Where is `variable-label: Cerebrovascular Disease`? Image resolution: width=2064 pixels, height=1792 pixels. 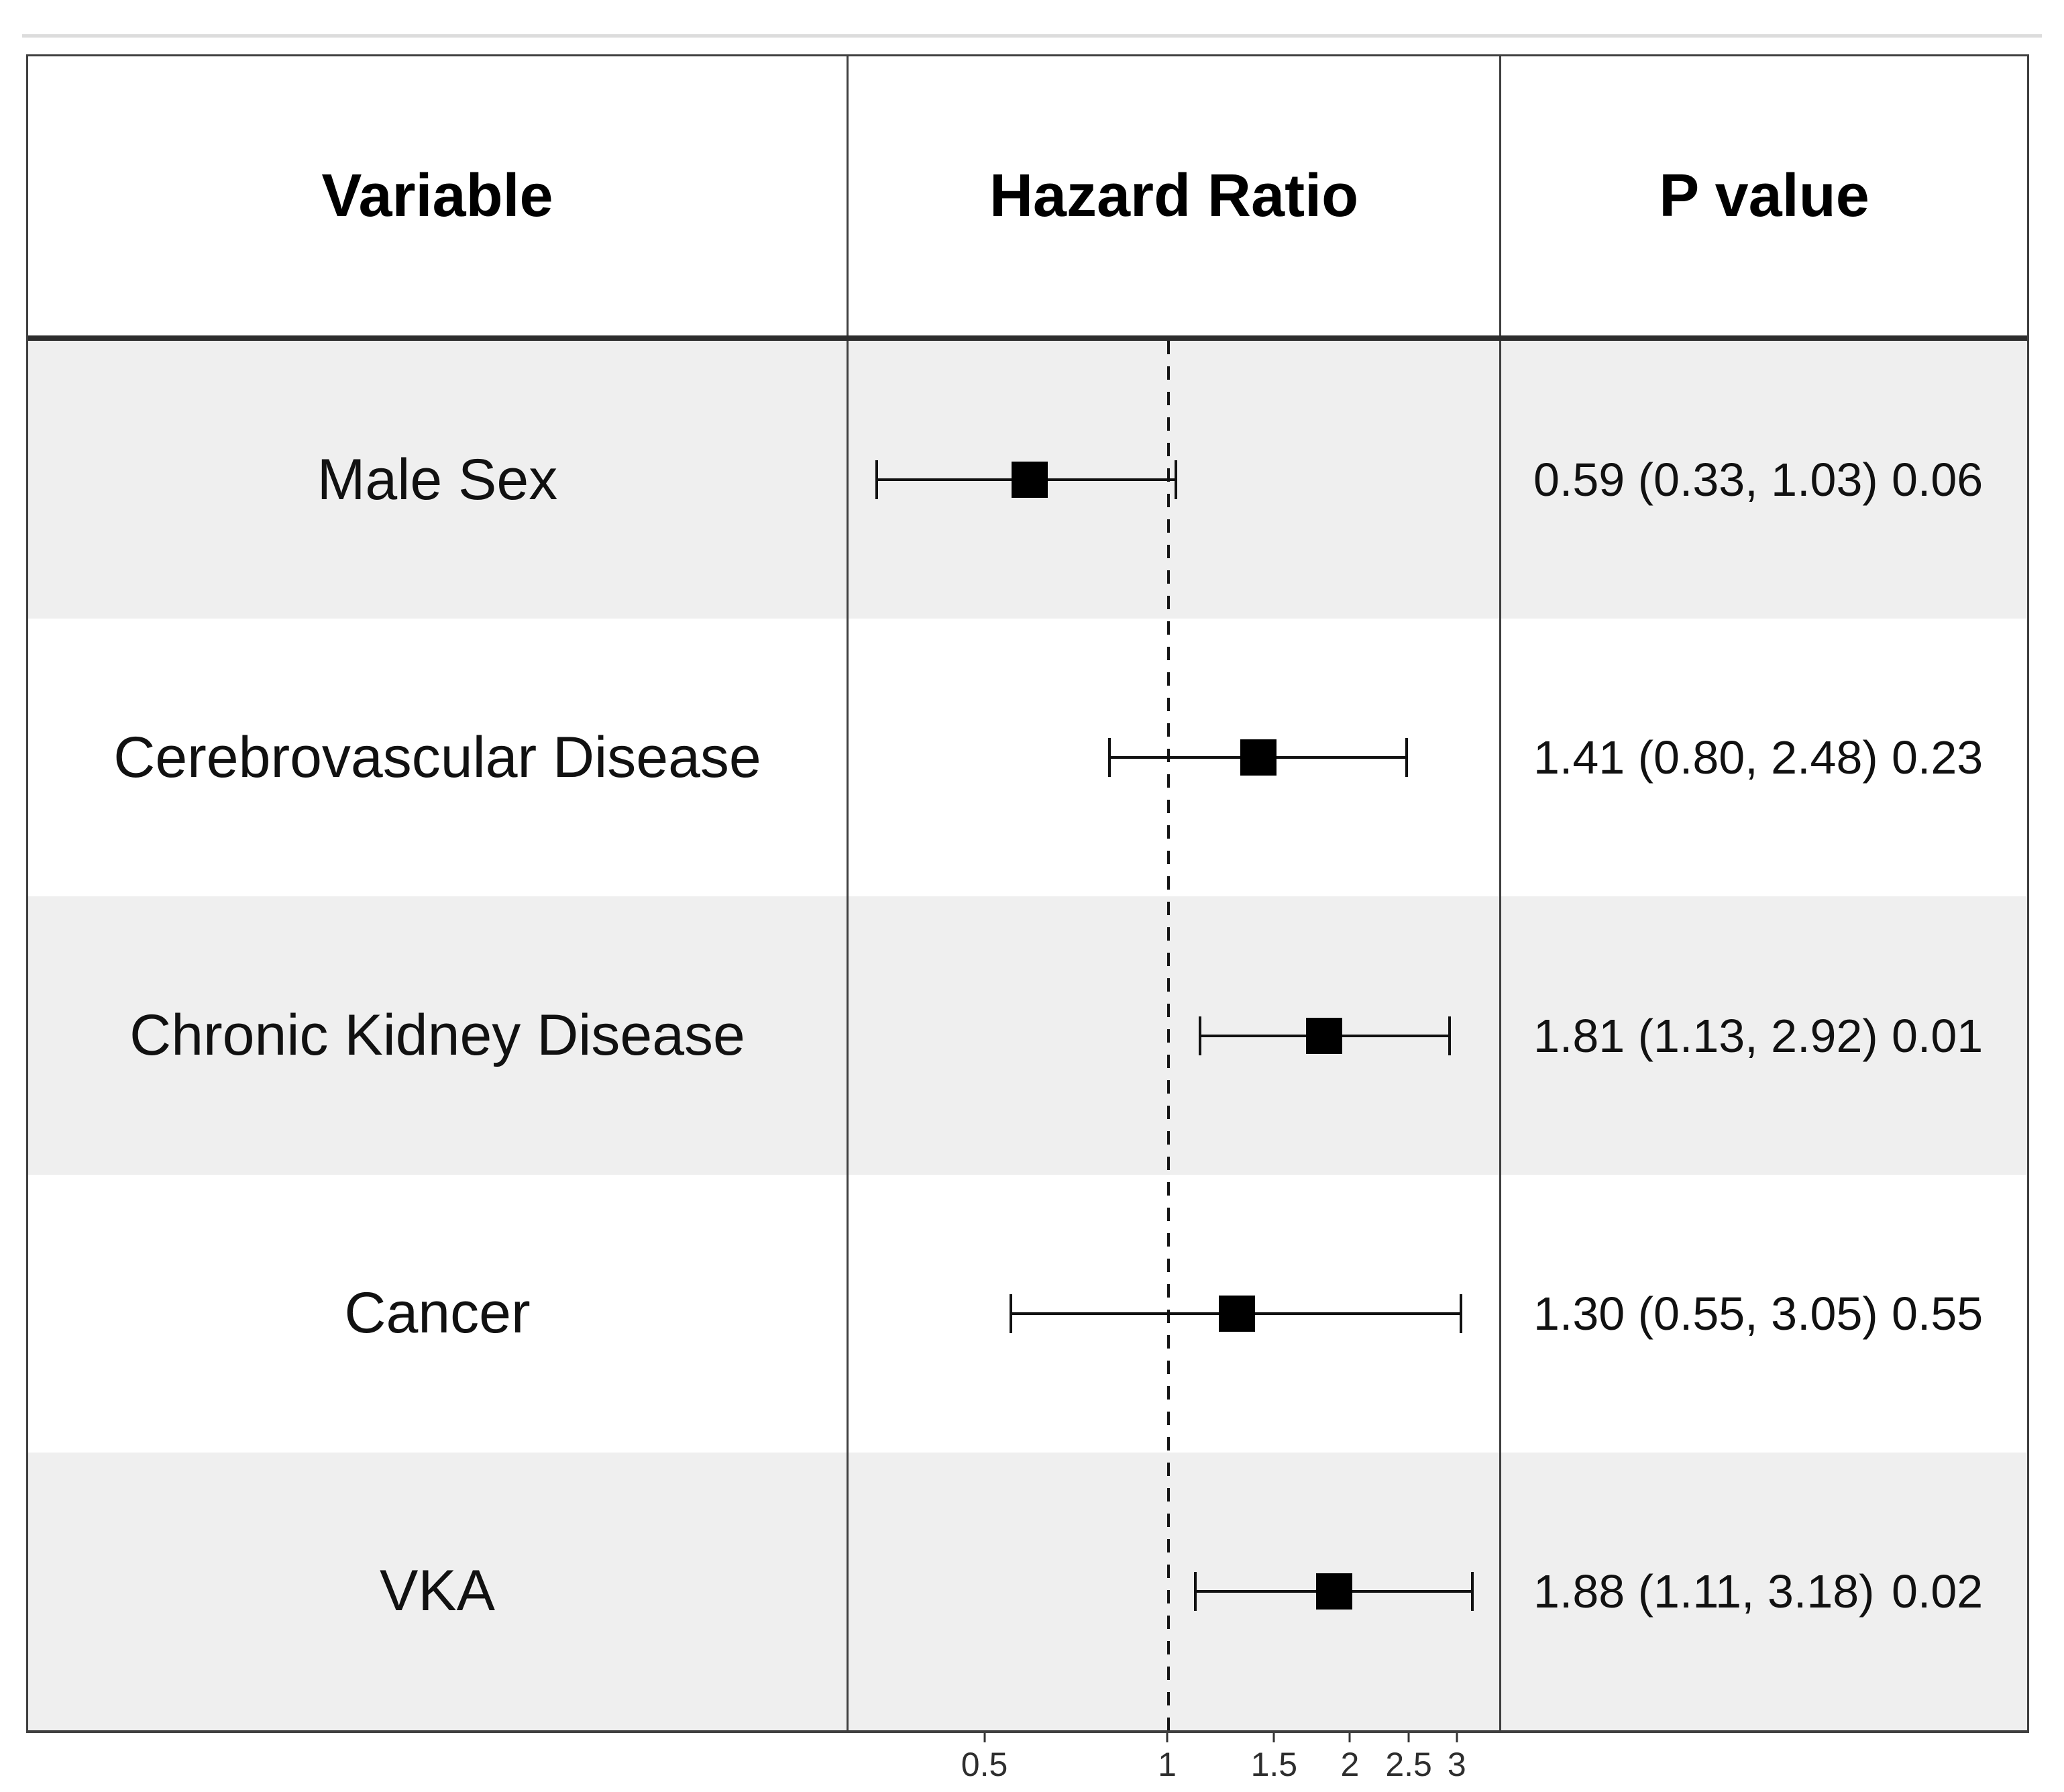
variable-label: Cerebrovascular Disease is located at coordinates (437, 757).